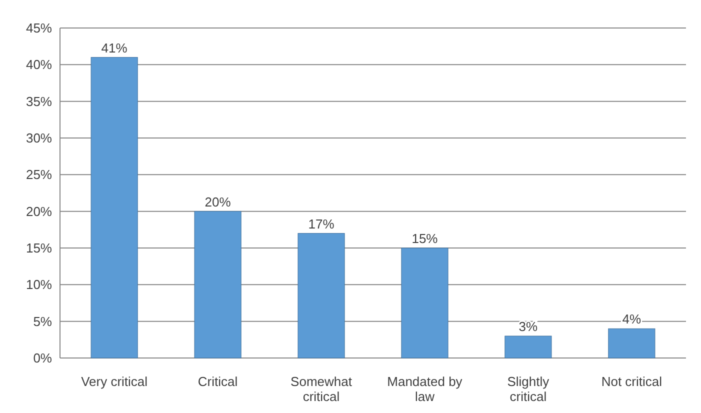  Describe the element at coordinates (42, 321) in the screenshot. I see `y-tick-label: 5%` at that location.